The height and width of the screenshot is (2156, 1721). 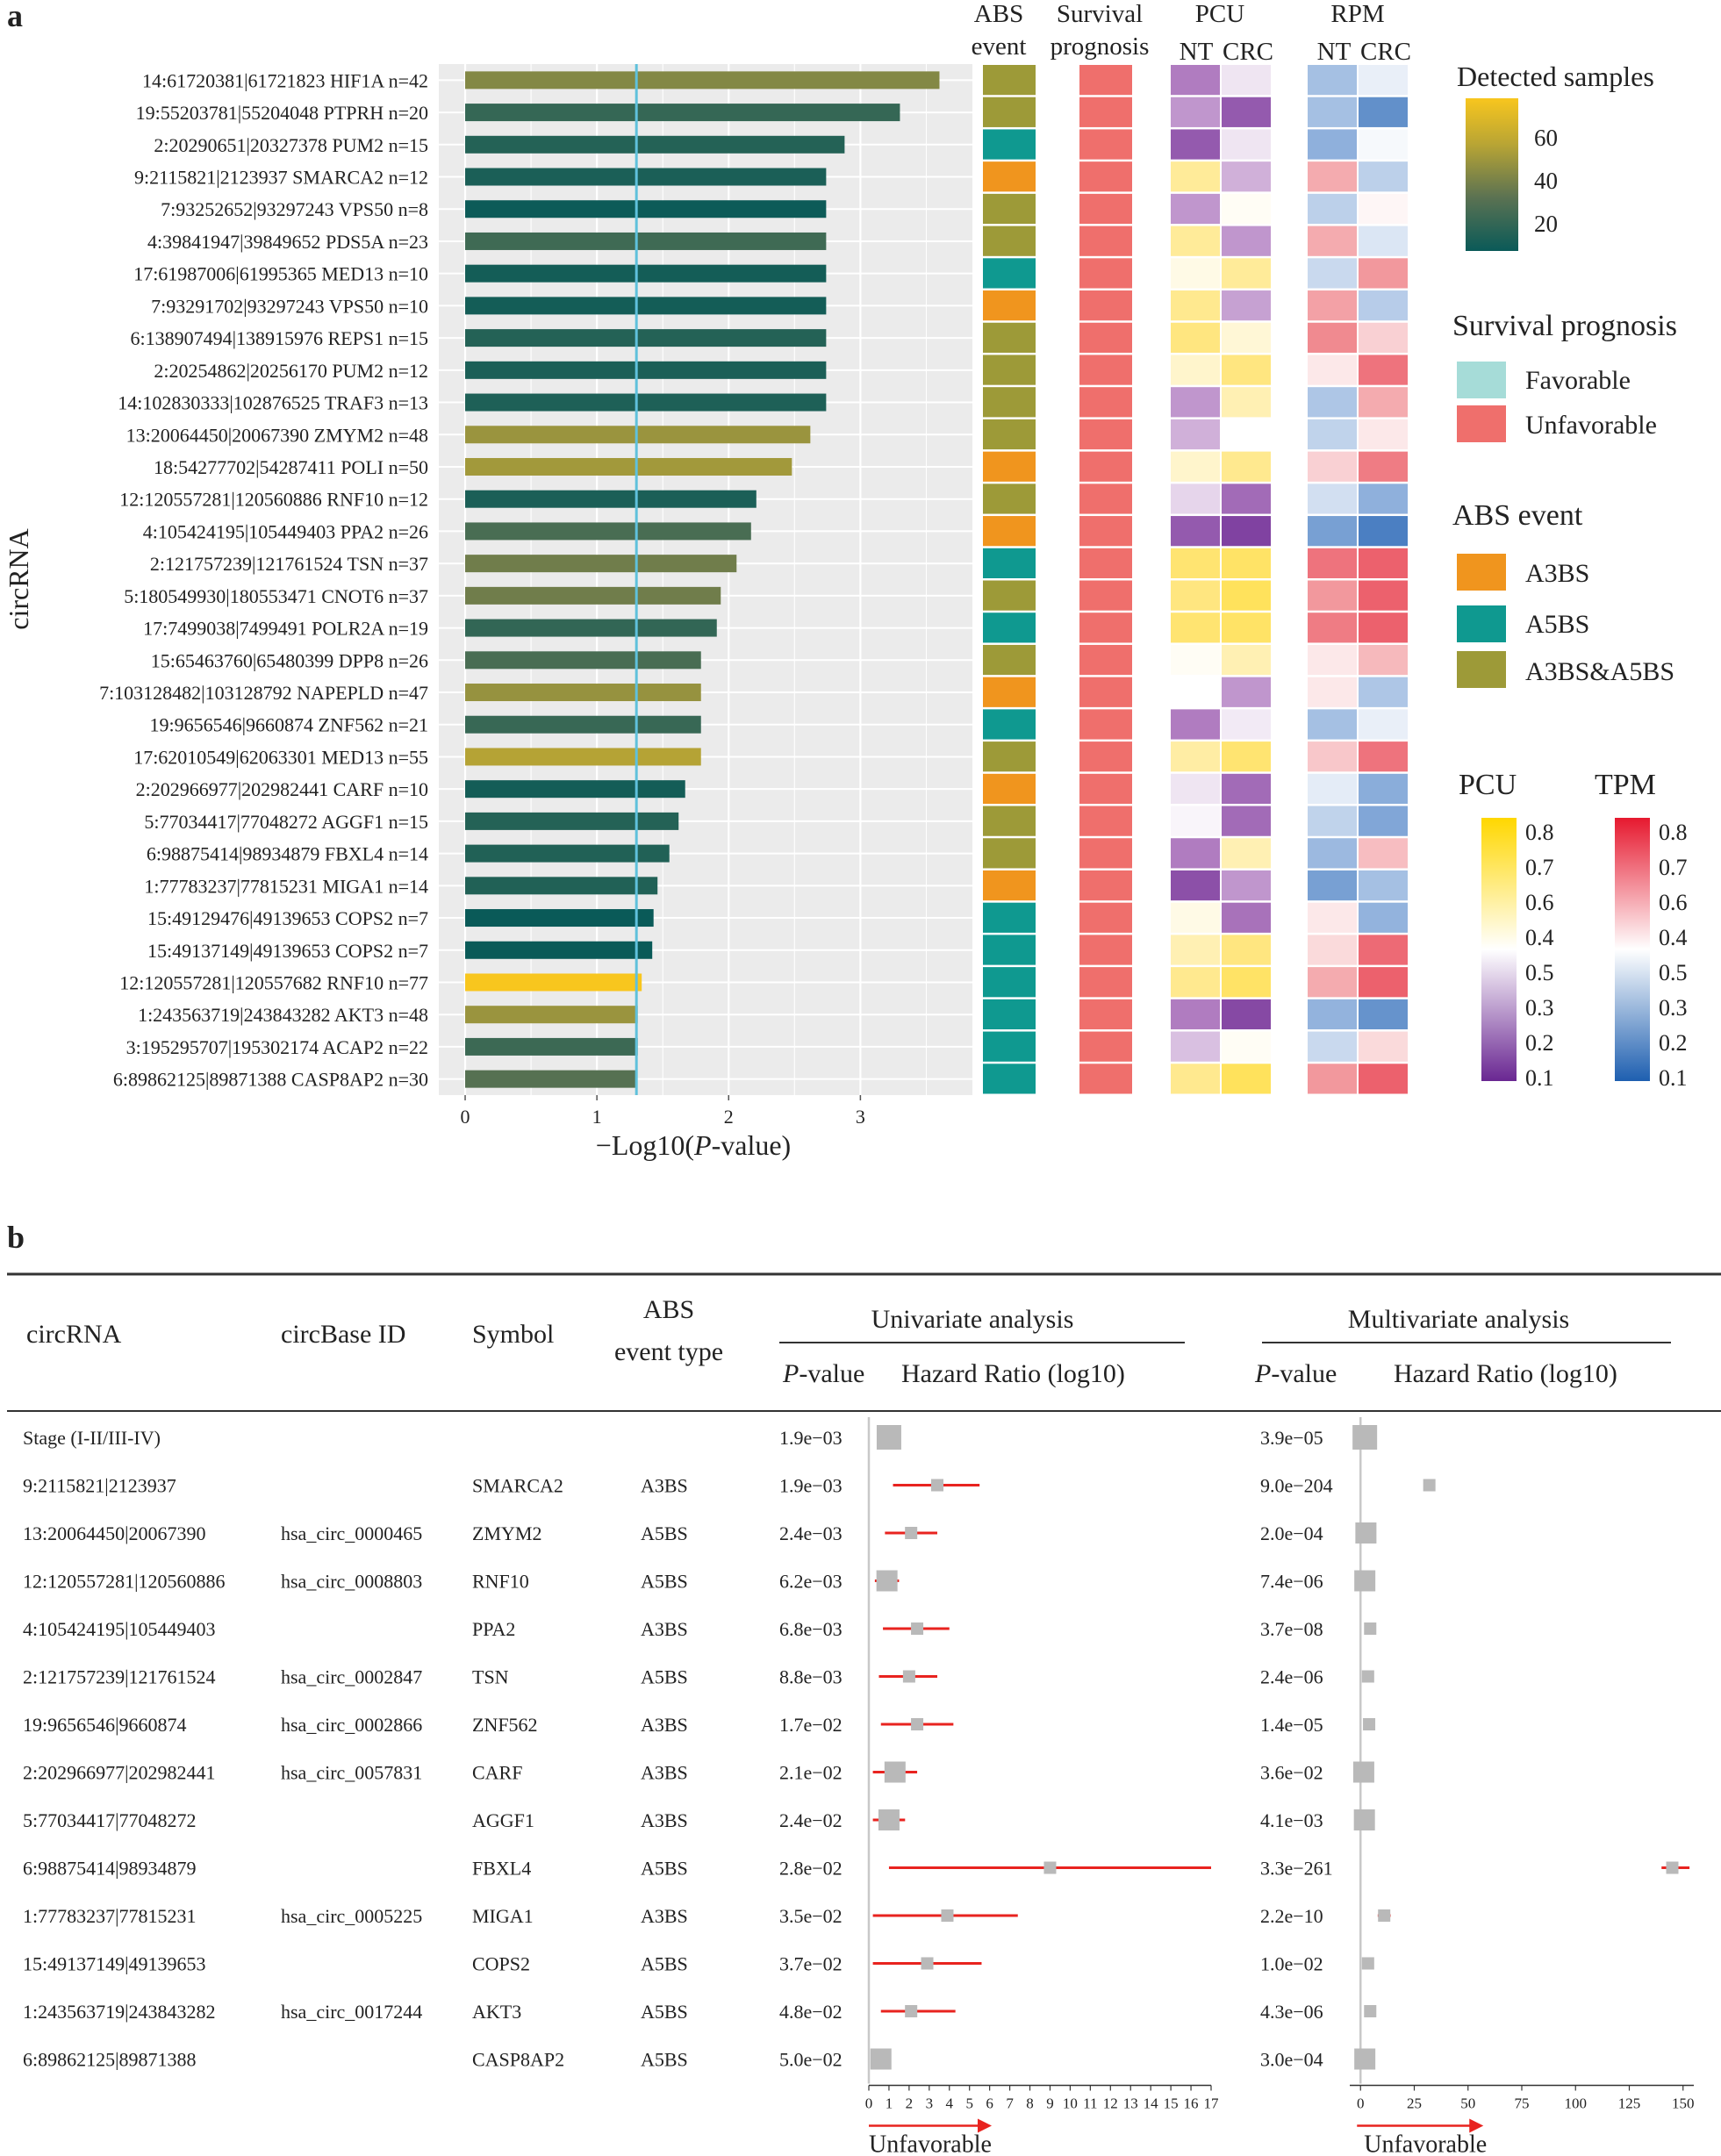 I want to click on row-circrna: 12:120557281|120560886, so click(x=124, y=1582).